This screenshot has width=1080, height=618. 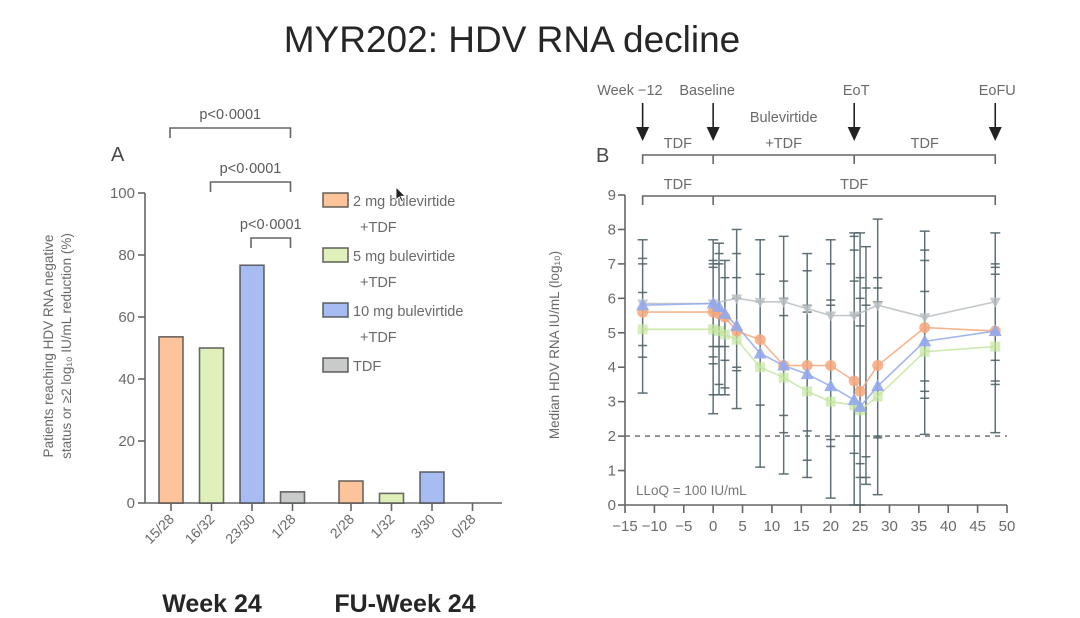 I want to click on timeline-marker-baseline: Baseline, so click(x=707, y=112).